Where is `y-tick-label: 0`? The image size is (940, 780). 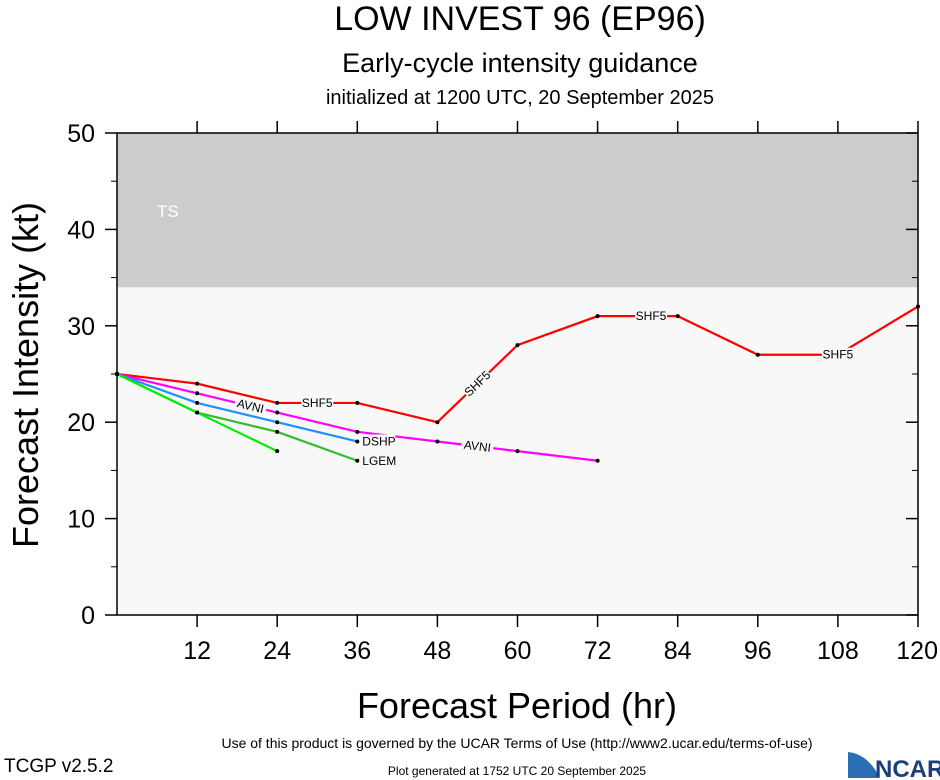
y-tick-label: 0 is located at coordinates (88, 616).